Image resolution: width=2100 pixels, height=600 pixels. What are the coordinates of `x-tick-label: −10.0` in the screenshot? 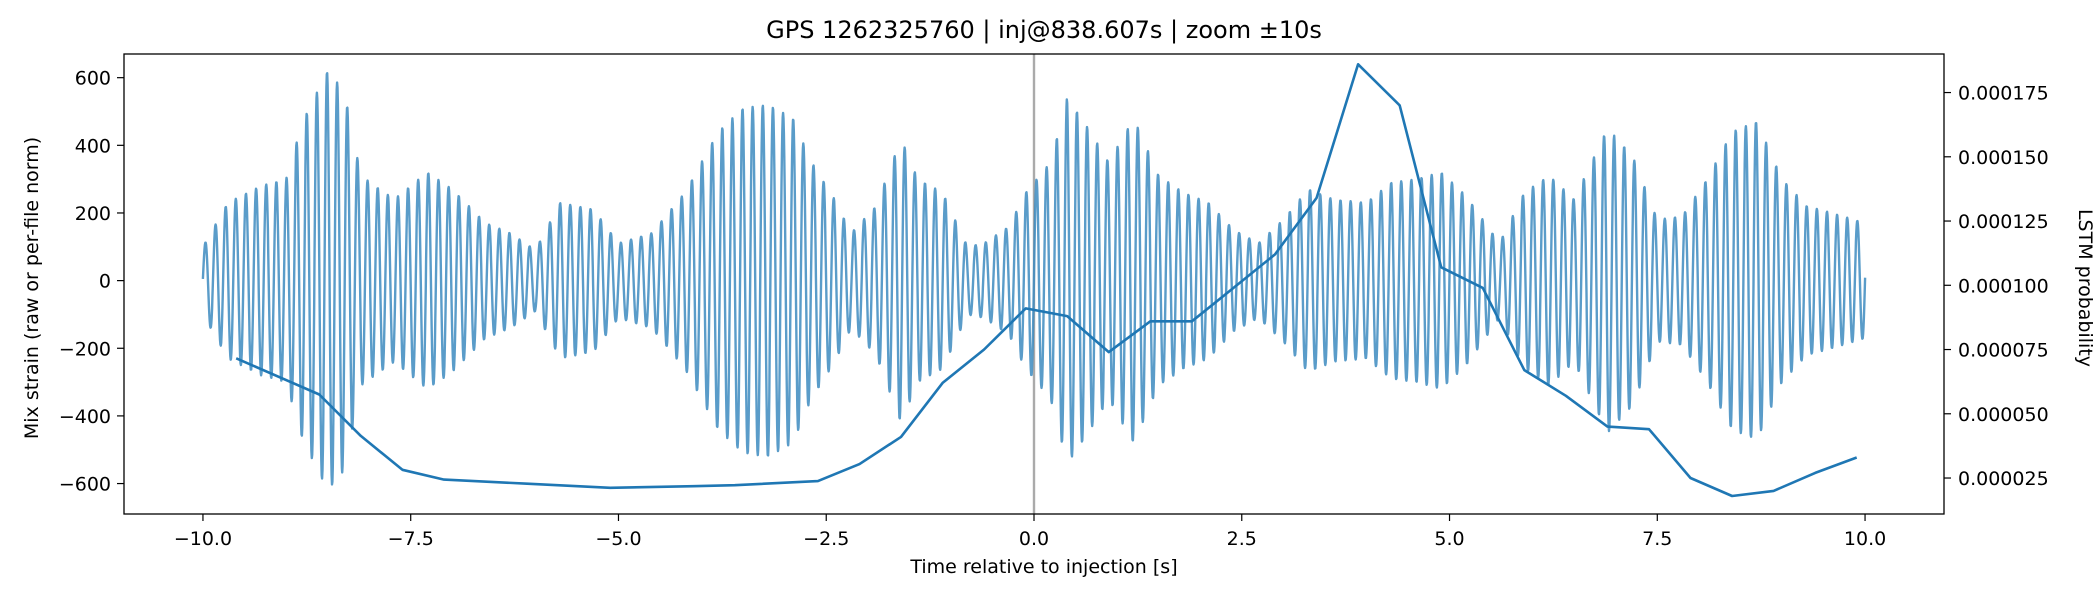 It's located at (203, 539).